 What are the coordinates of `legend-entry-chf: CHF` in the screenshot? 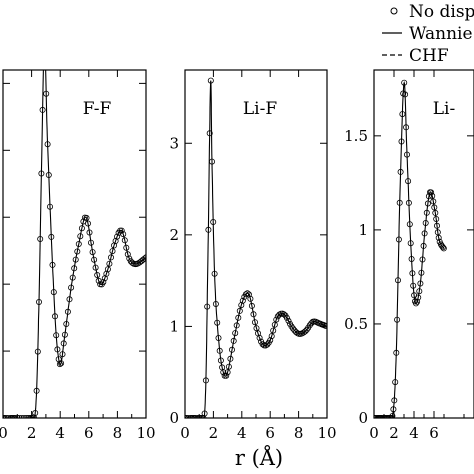 It's located at (415, 56).